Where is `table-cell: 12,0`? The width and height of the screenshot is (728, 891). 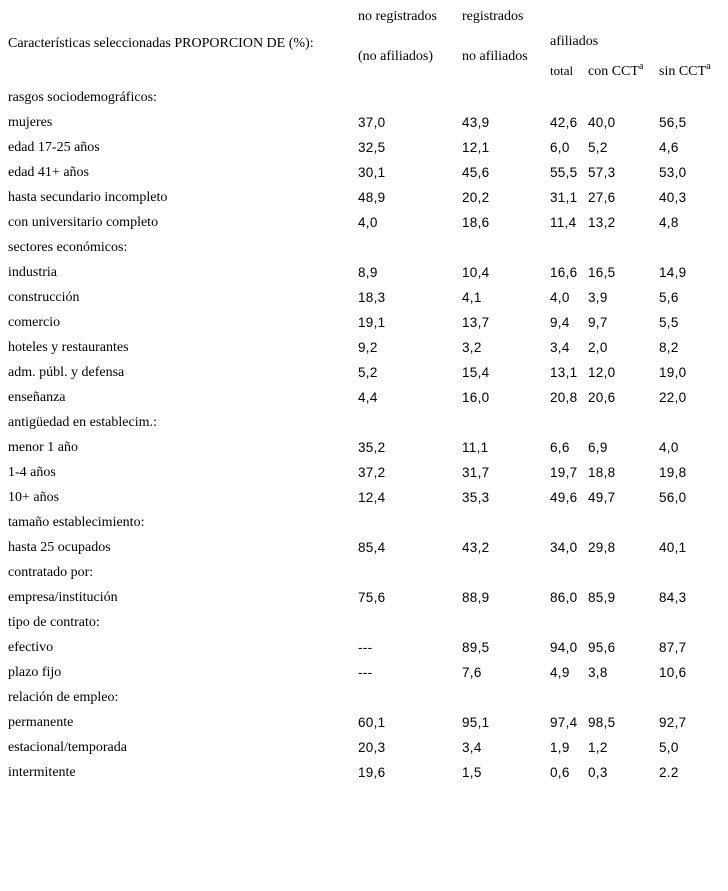
table-cell: 12,0 is located at coordinates (602, 372).